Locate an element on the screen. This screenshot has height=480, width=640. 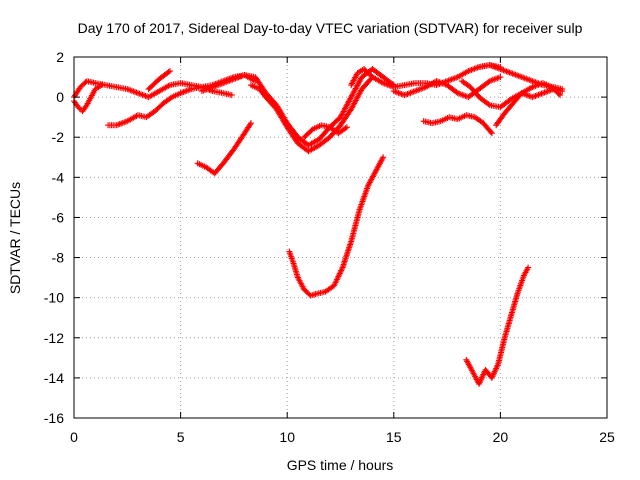
y-tick-label: -4 is located at coordinates (58, 177).